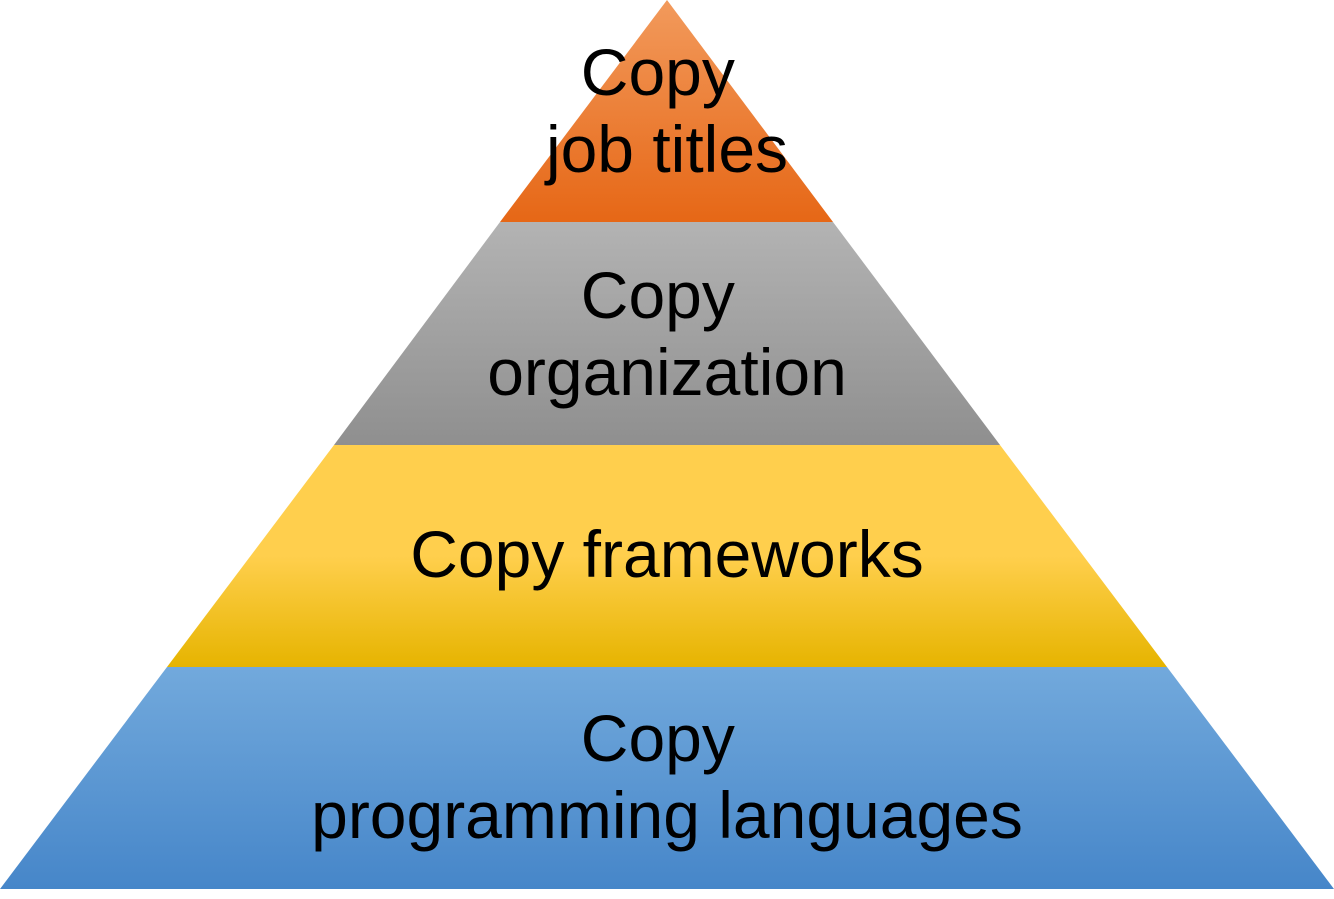 The height and width of the screenshot is (899, 1334). I want to click on tier-organization: Copy organization, so click(667, 333).